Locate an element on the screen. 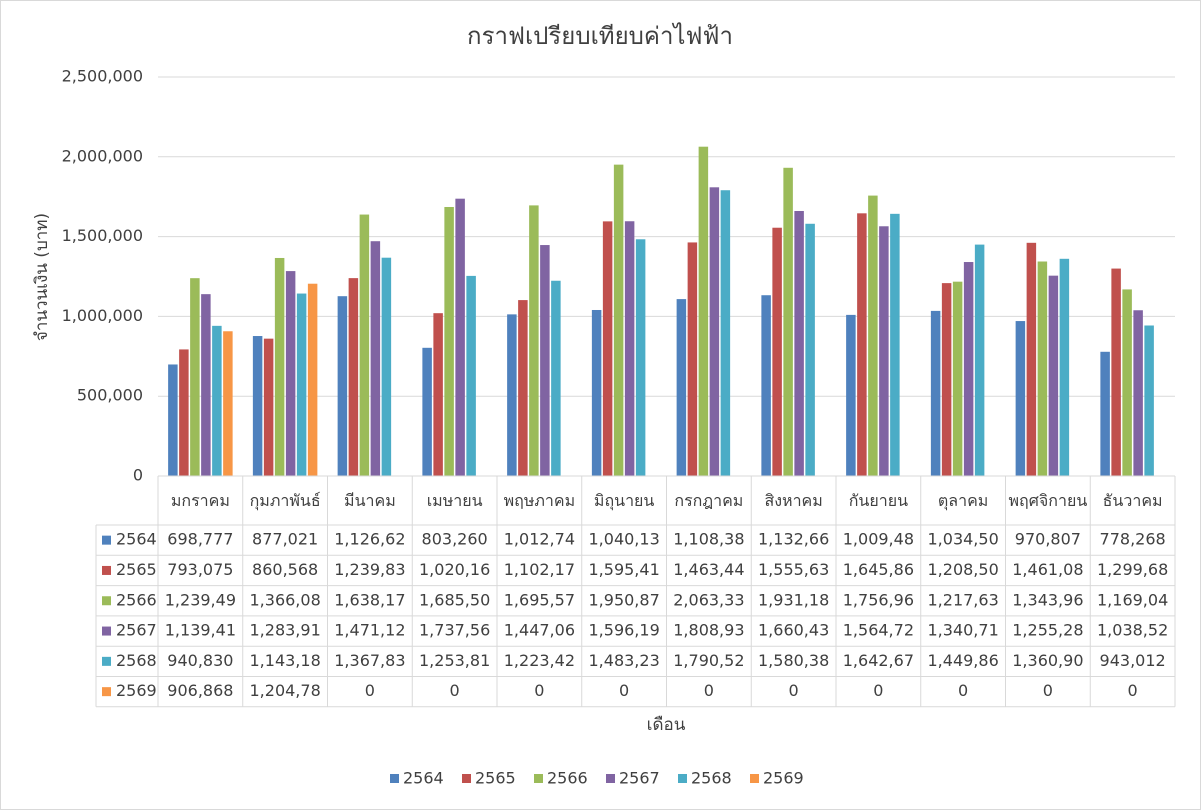 The height and width of the screenshot is (810, 1201). x-tick-label: มีนาคม is located at coordinates (370, 500).